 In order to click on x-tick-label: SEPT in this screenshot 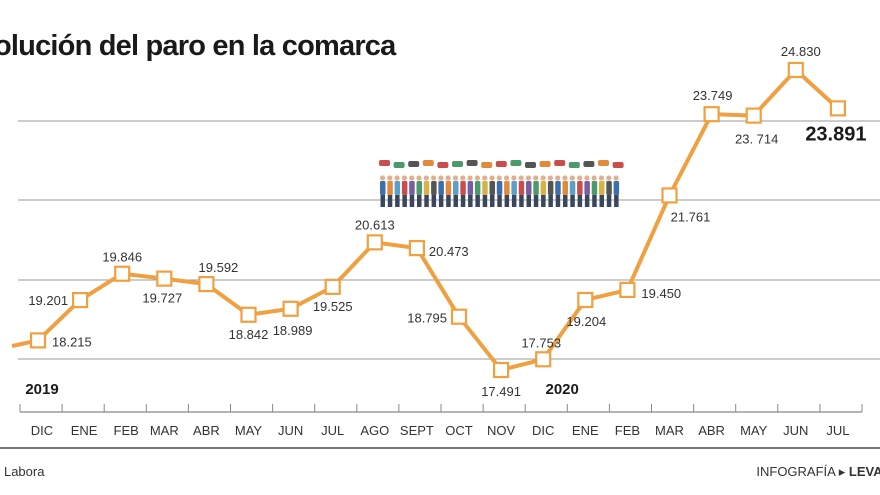, I will do `click(417, 430)`.